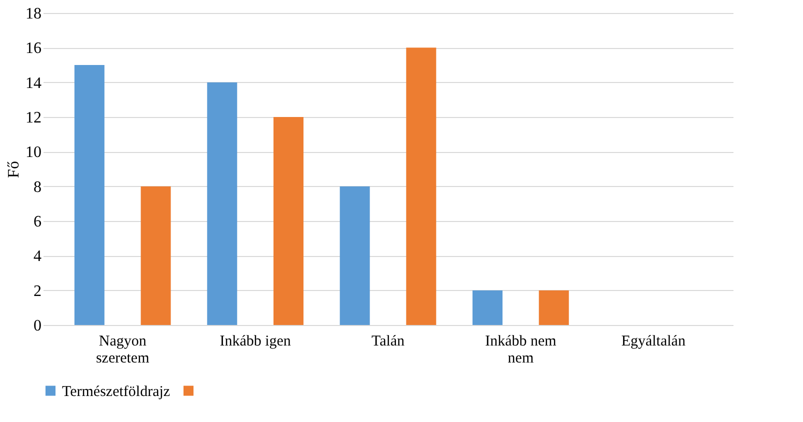 The height and width of the screenshot is (422, 803). What do you see at coordinates (256, 342) in the screenshot?
I see `x-tick-label: Inkább igen` at bounding box center [256, 342].